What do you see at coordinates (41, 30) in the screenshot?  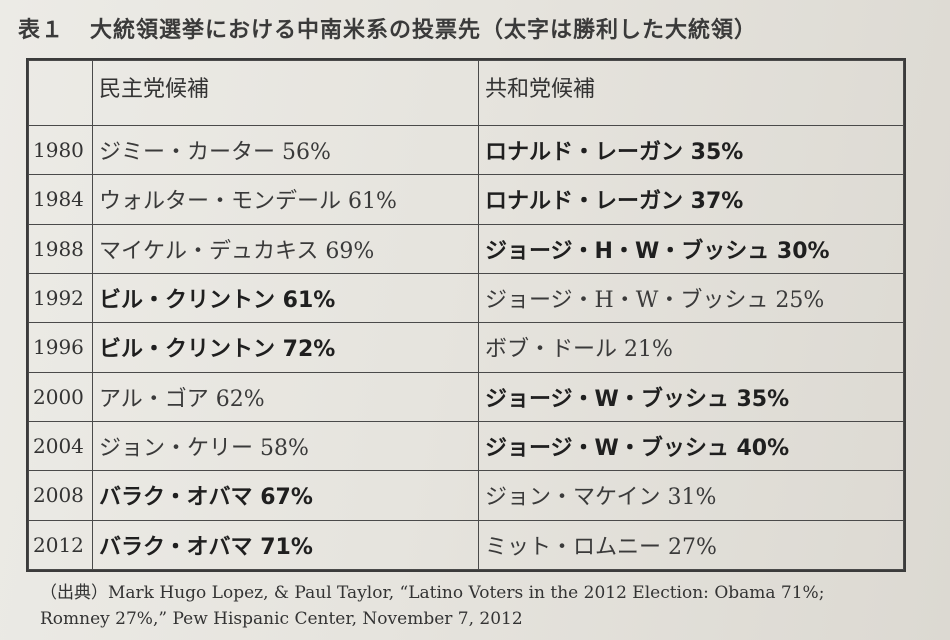 I see `caption-label: 表１` at bounding box center [41, 30].